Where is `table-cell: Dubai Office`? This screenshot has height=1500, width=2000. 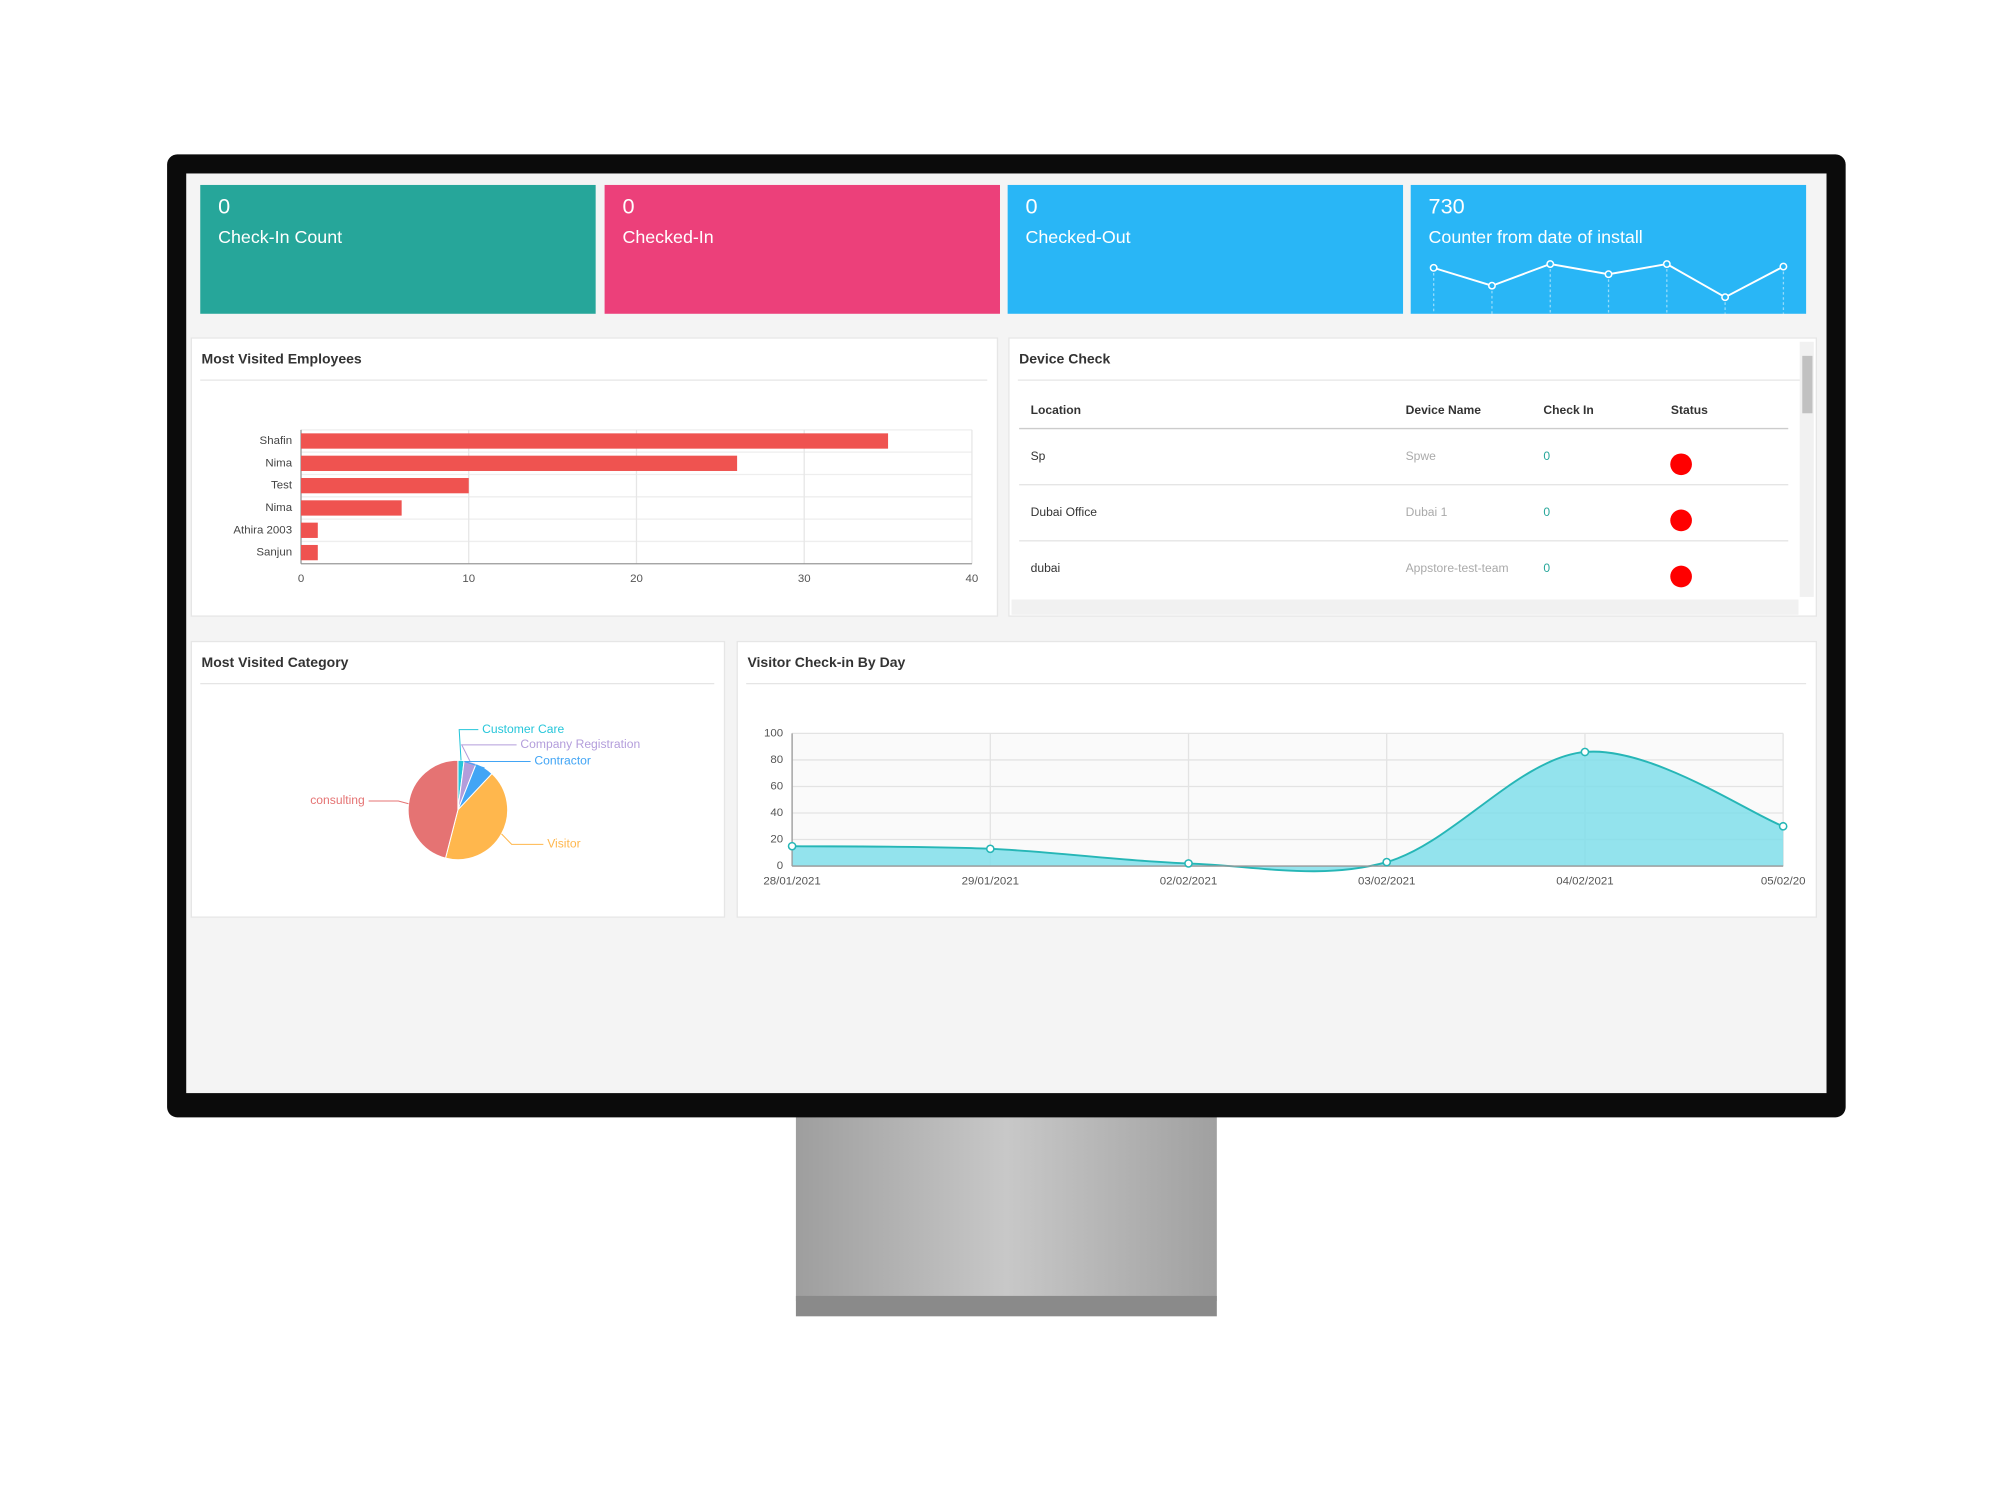 table-cell: Dubai Office is located at coordinates (1064, 512).